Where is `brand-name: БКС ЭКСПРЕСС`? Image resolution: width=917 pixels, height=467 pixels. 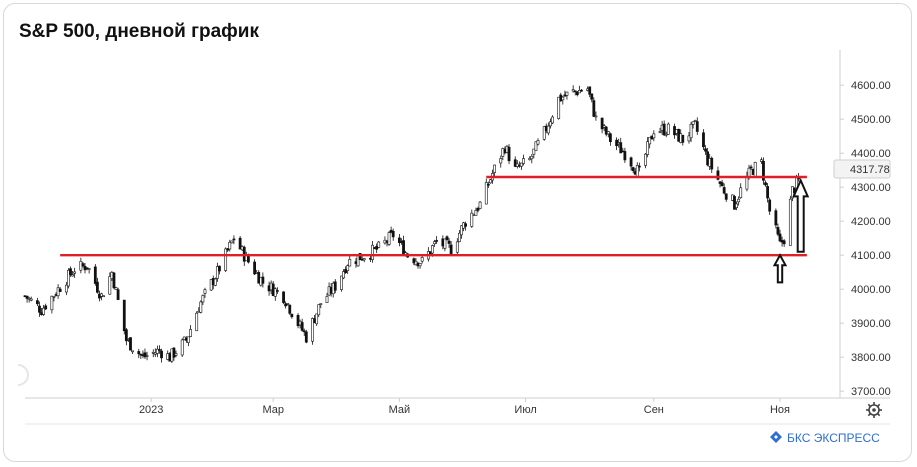 brand-name: БКС ЭКСПРЕСС is located at coordinates (833, 438).